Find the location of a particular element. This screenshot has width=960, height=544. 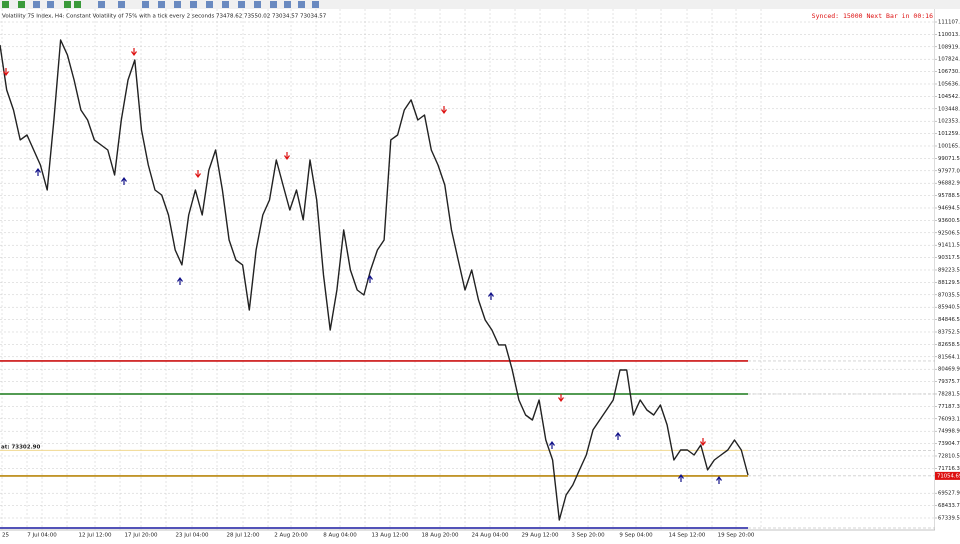

crosshair-label: at: 73302.90 is located at coordinates (21, 448).